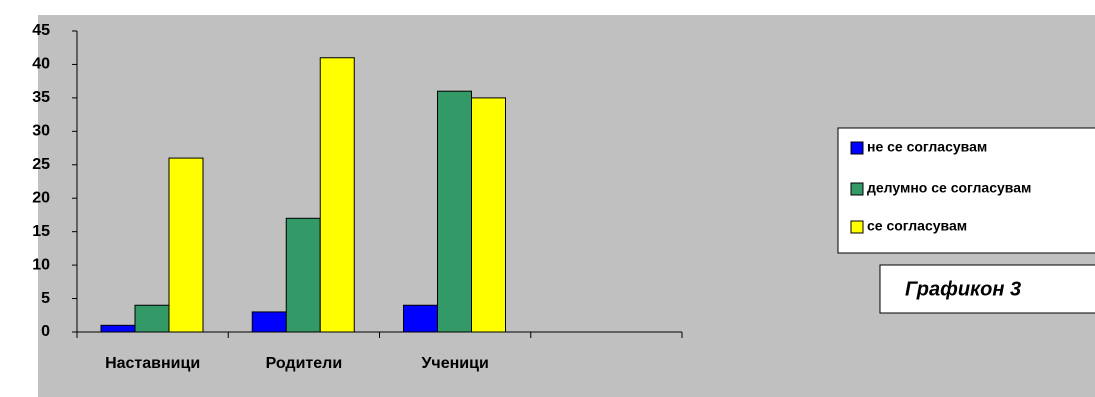 This screenshot has height=397, width=1095. What do you see at coordinates (41, 197) in the screenshot?
I see `y-tick-label: 20` at bounding box center [41, 197].